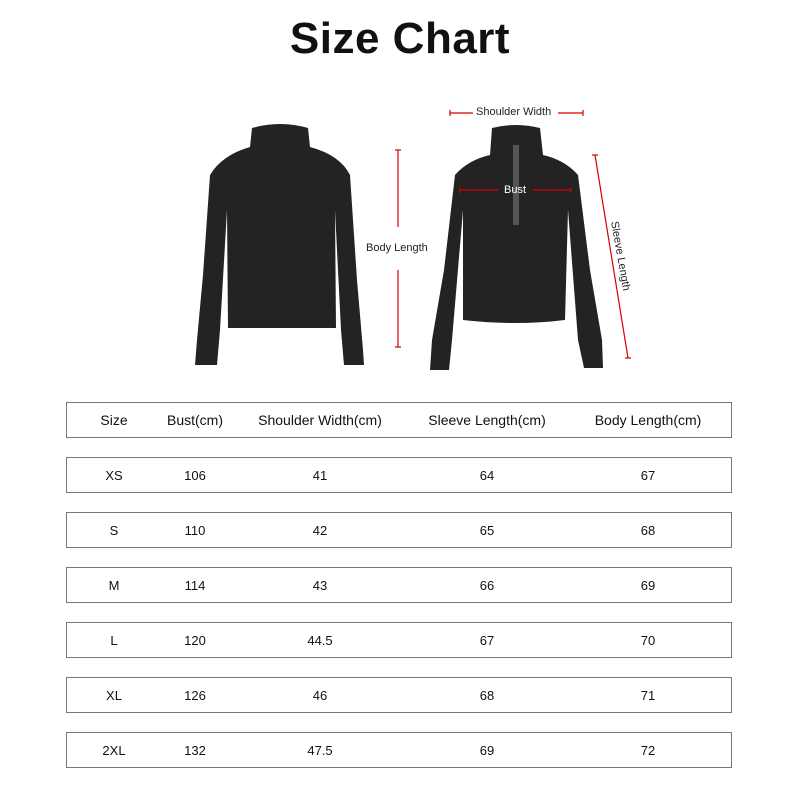  Describe the element at coordinates (648, 695) in the screenshot. I see `cell-body-length: 71` at that location.